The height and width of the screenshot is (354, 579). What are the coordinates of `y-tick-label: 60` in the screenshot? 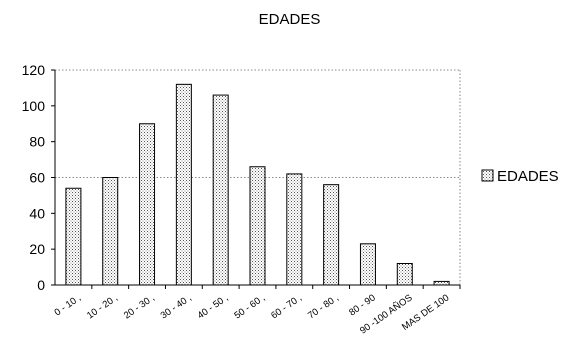 It's located at (37, 178).